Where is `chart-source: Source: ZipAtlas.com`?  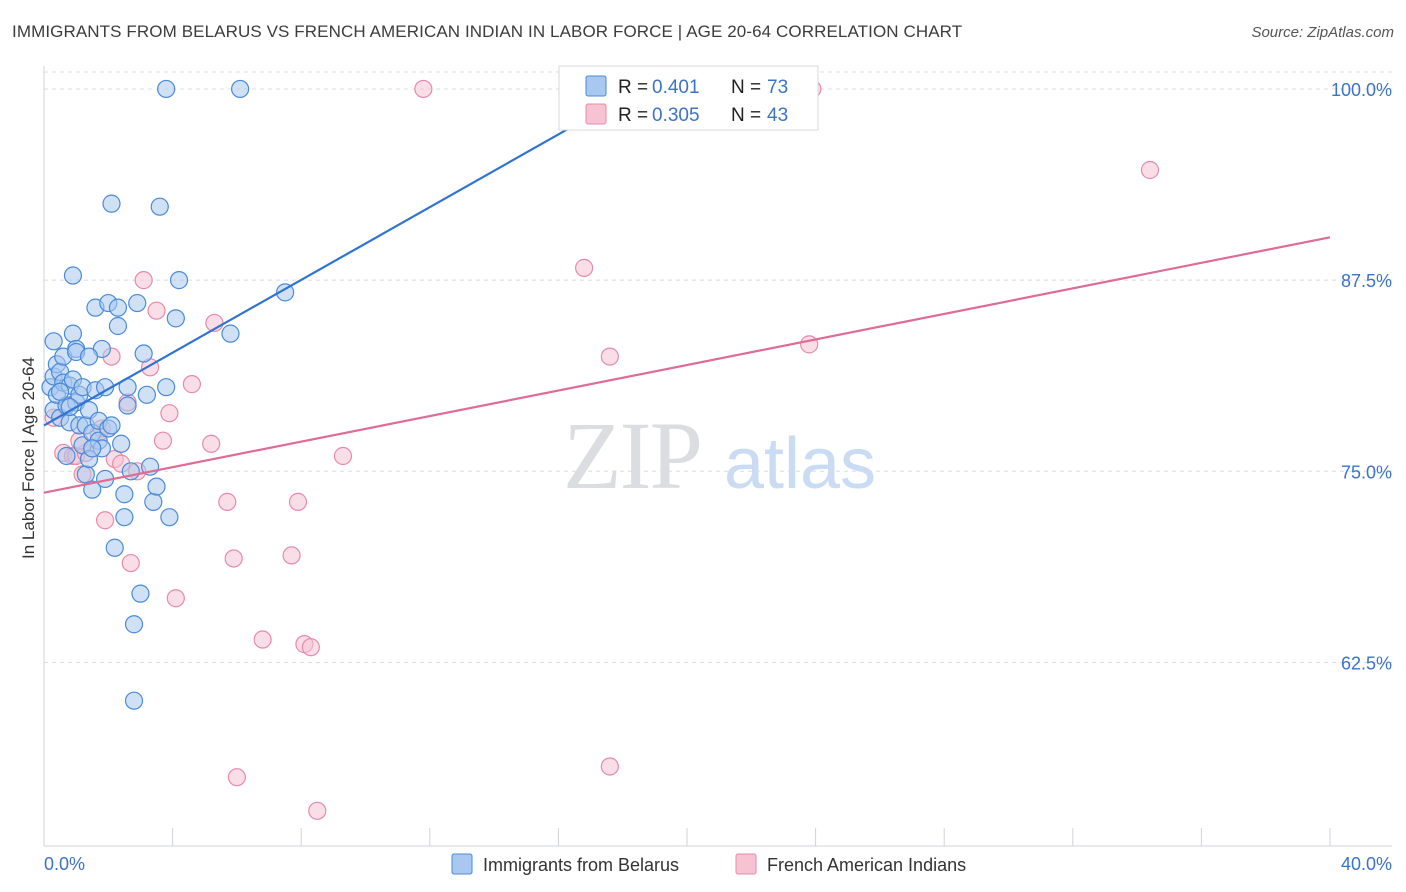
chart-source: Source: ZipAtlas.com is located at coordinates (1322, 32).